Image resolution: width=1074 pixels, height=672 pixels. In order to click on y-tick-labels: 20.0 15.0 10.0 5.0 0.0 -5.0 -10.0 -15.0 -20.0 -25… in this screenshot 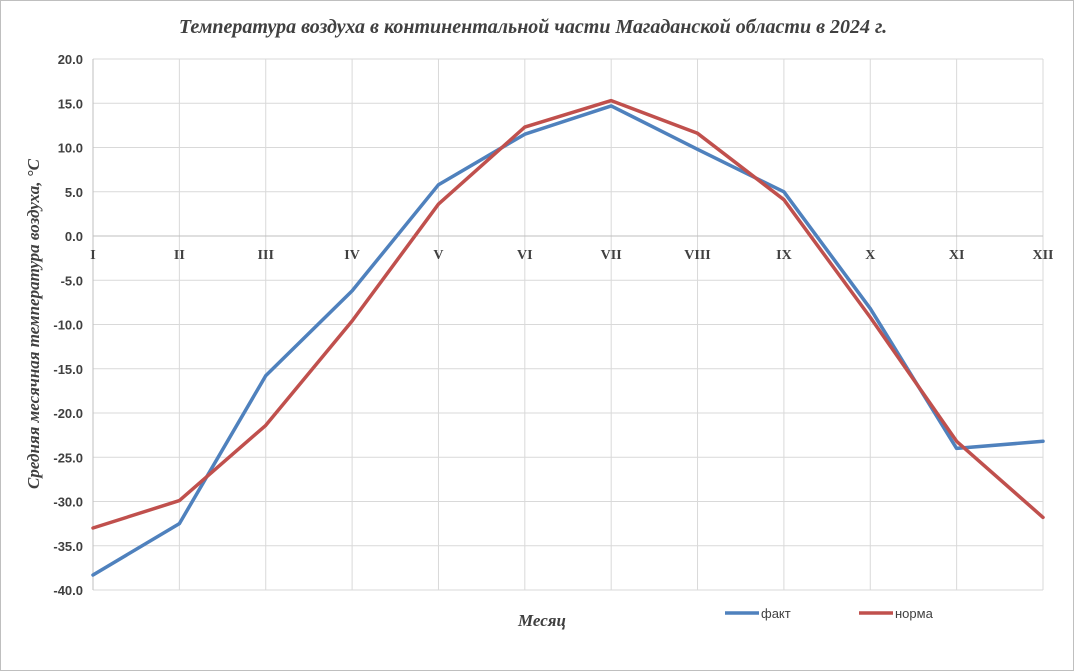, I will do `click(68, 325)`.